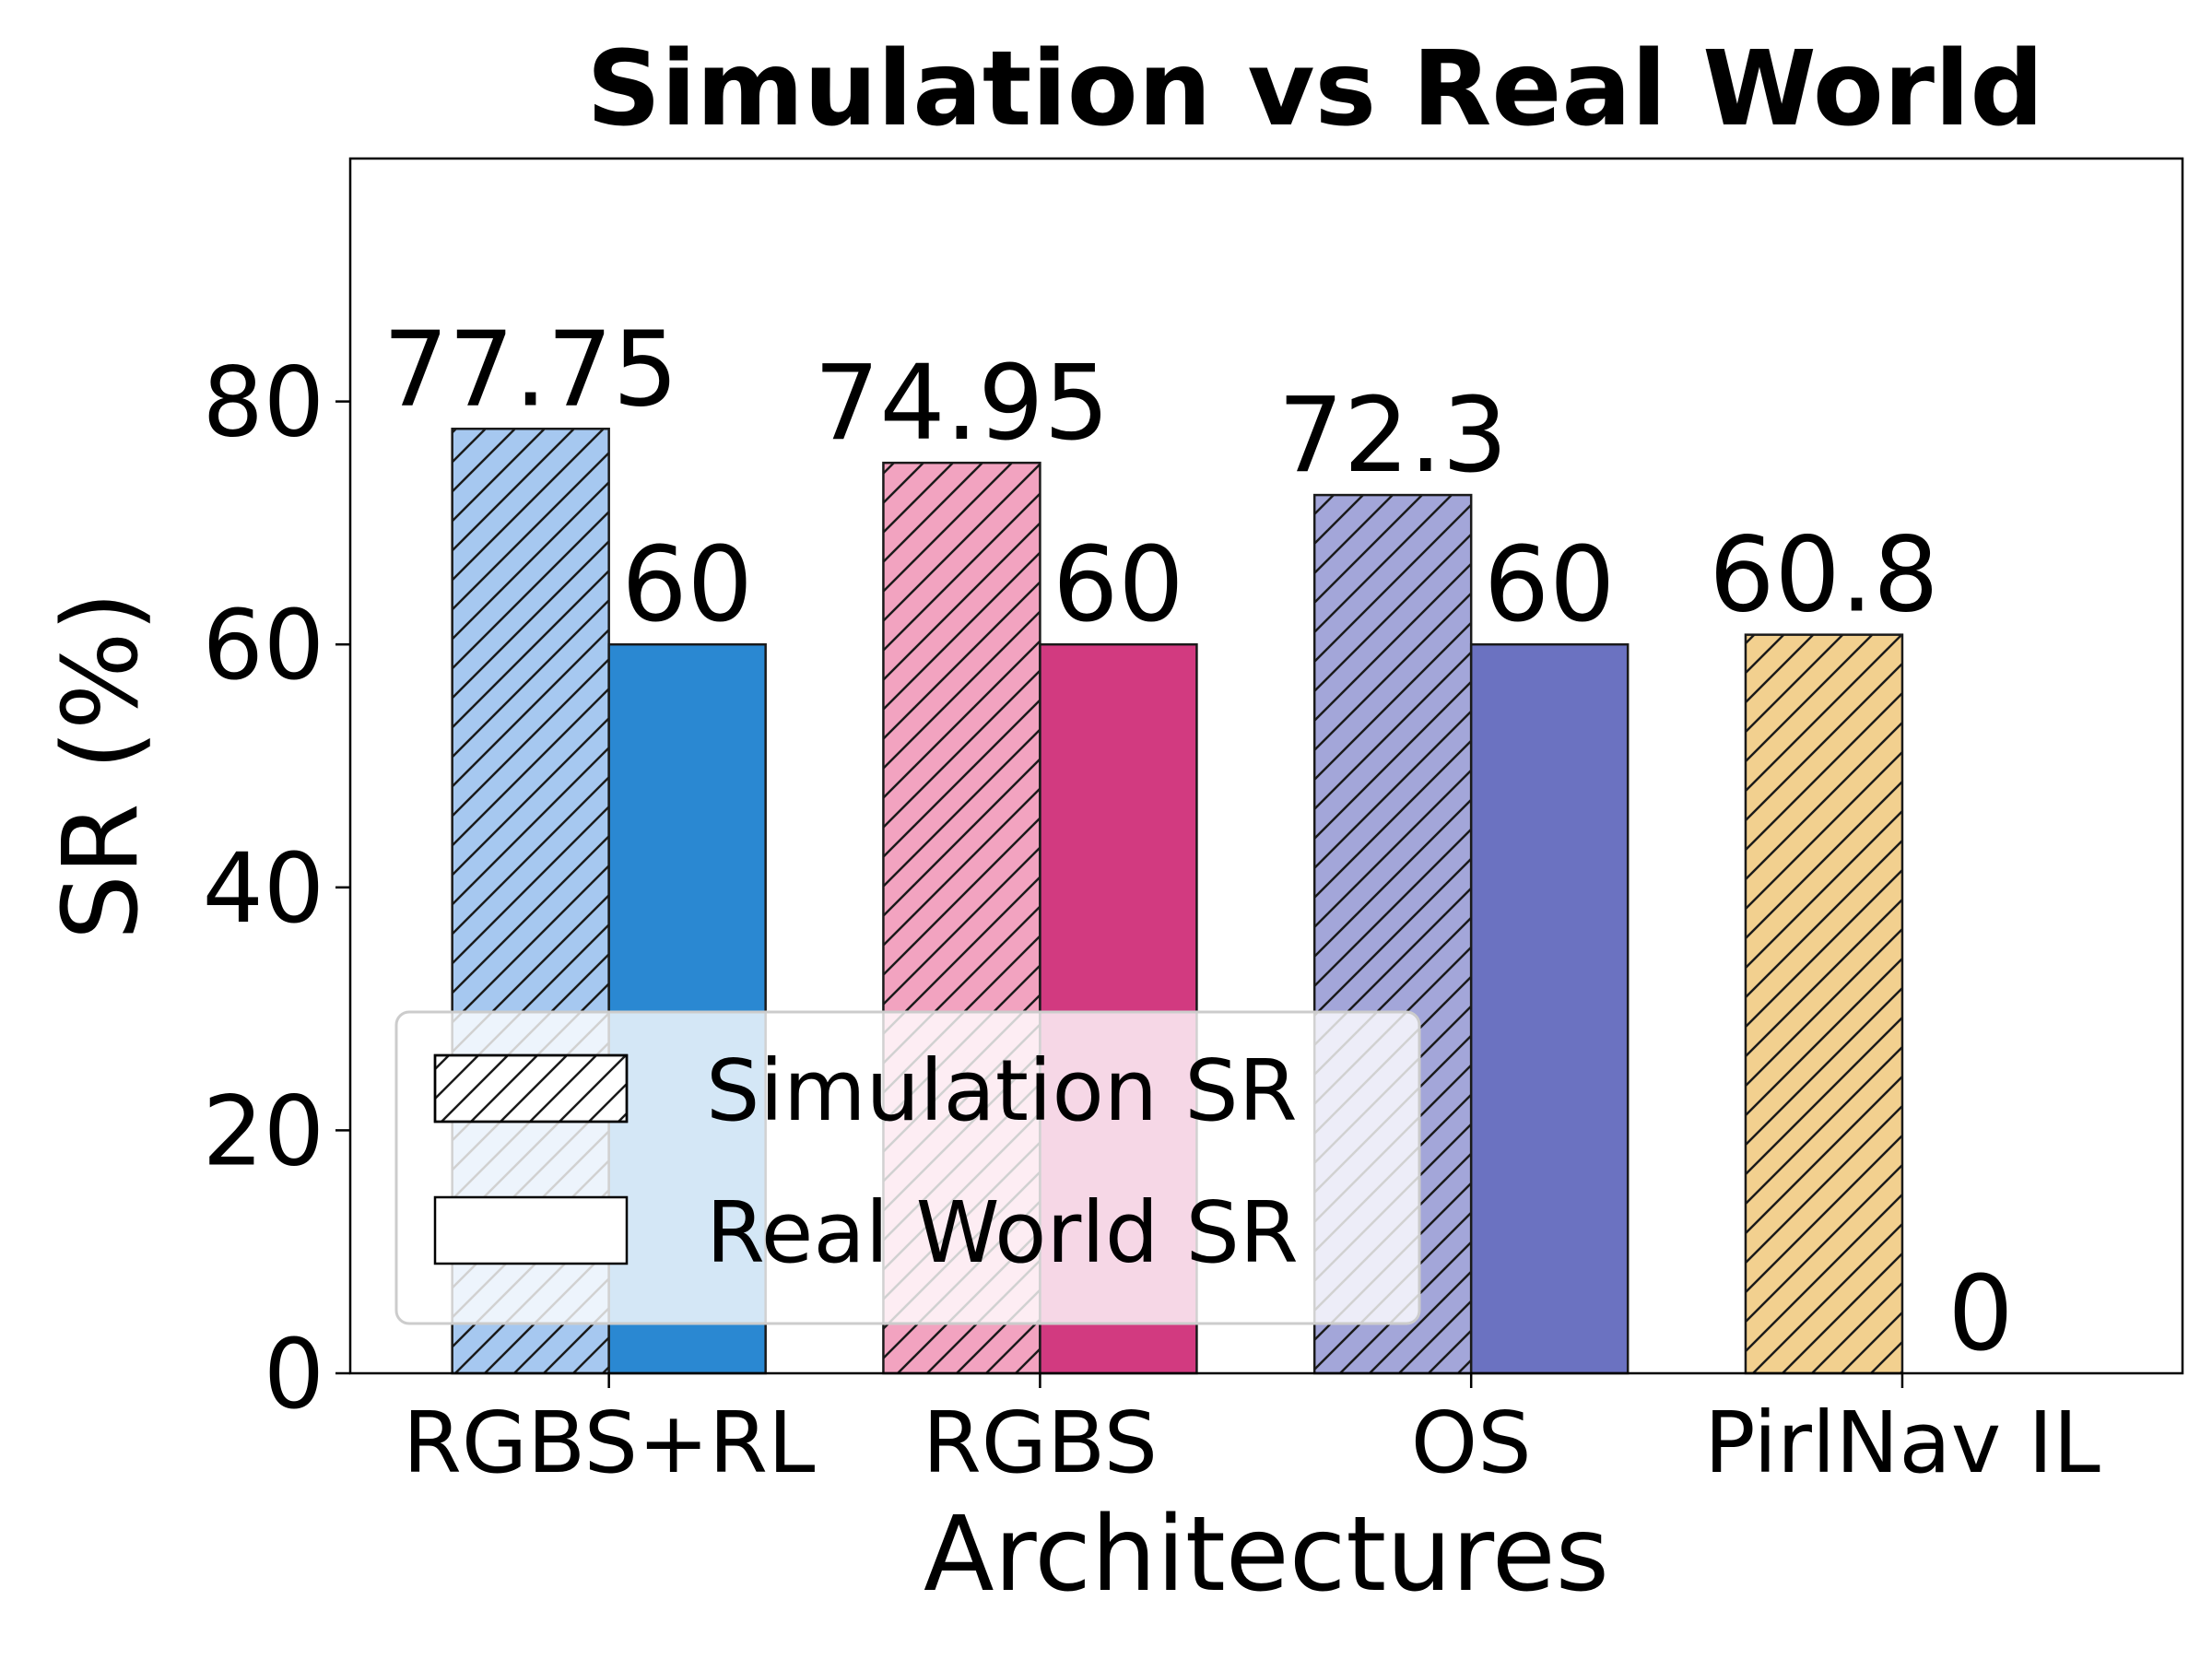  I want to click on data-label-simulation-0: 77.75, so click(530, 369).